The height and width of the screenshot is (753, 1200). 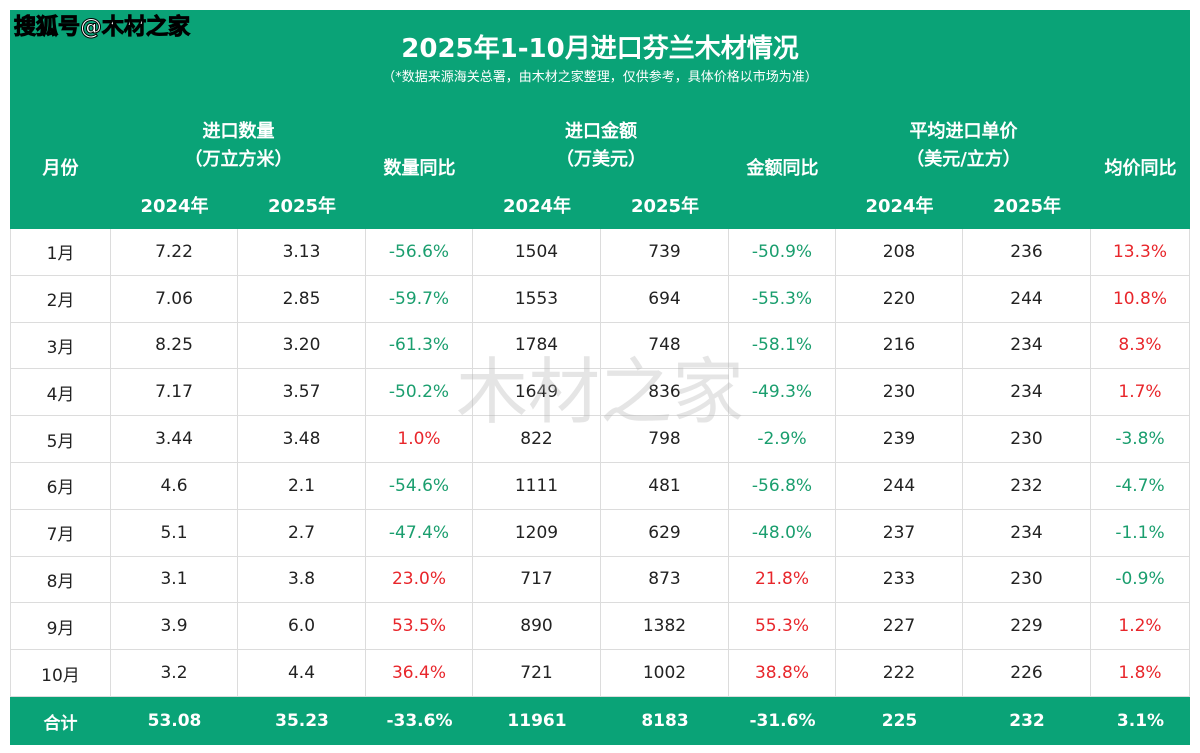 What do you see at coordinates (537, 673) in the screenshot?
I see `data-cell: 721` at bounding box center [537, 673].